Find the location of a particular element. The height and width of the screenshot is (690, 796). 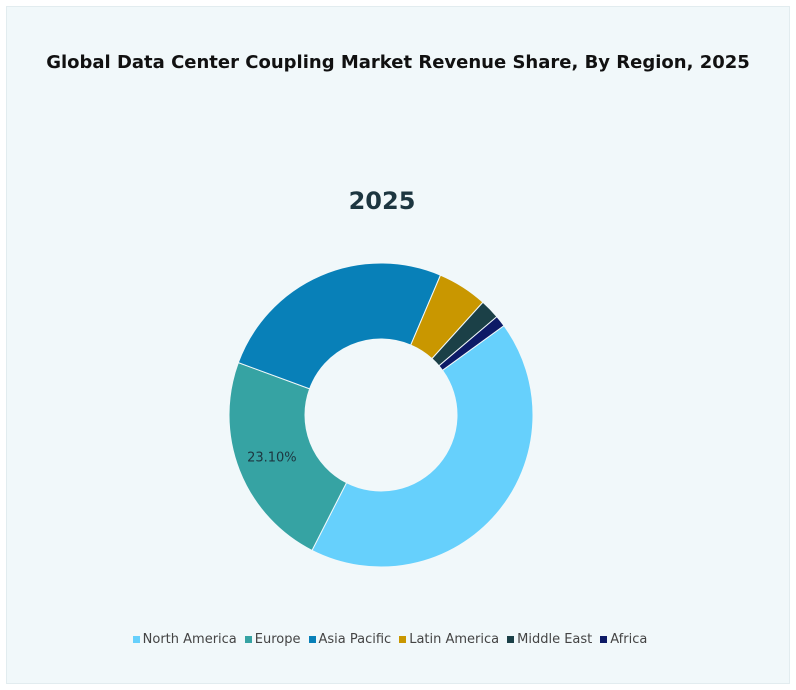

legend-label: Latin America is located at coordinates (454, 639).